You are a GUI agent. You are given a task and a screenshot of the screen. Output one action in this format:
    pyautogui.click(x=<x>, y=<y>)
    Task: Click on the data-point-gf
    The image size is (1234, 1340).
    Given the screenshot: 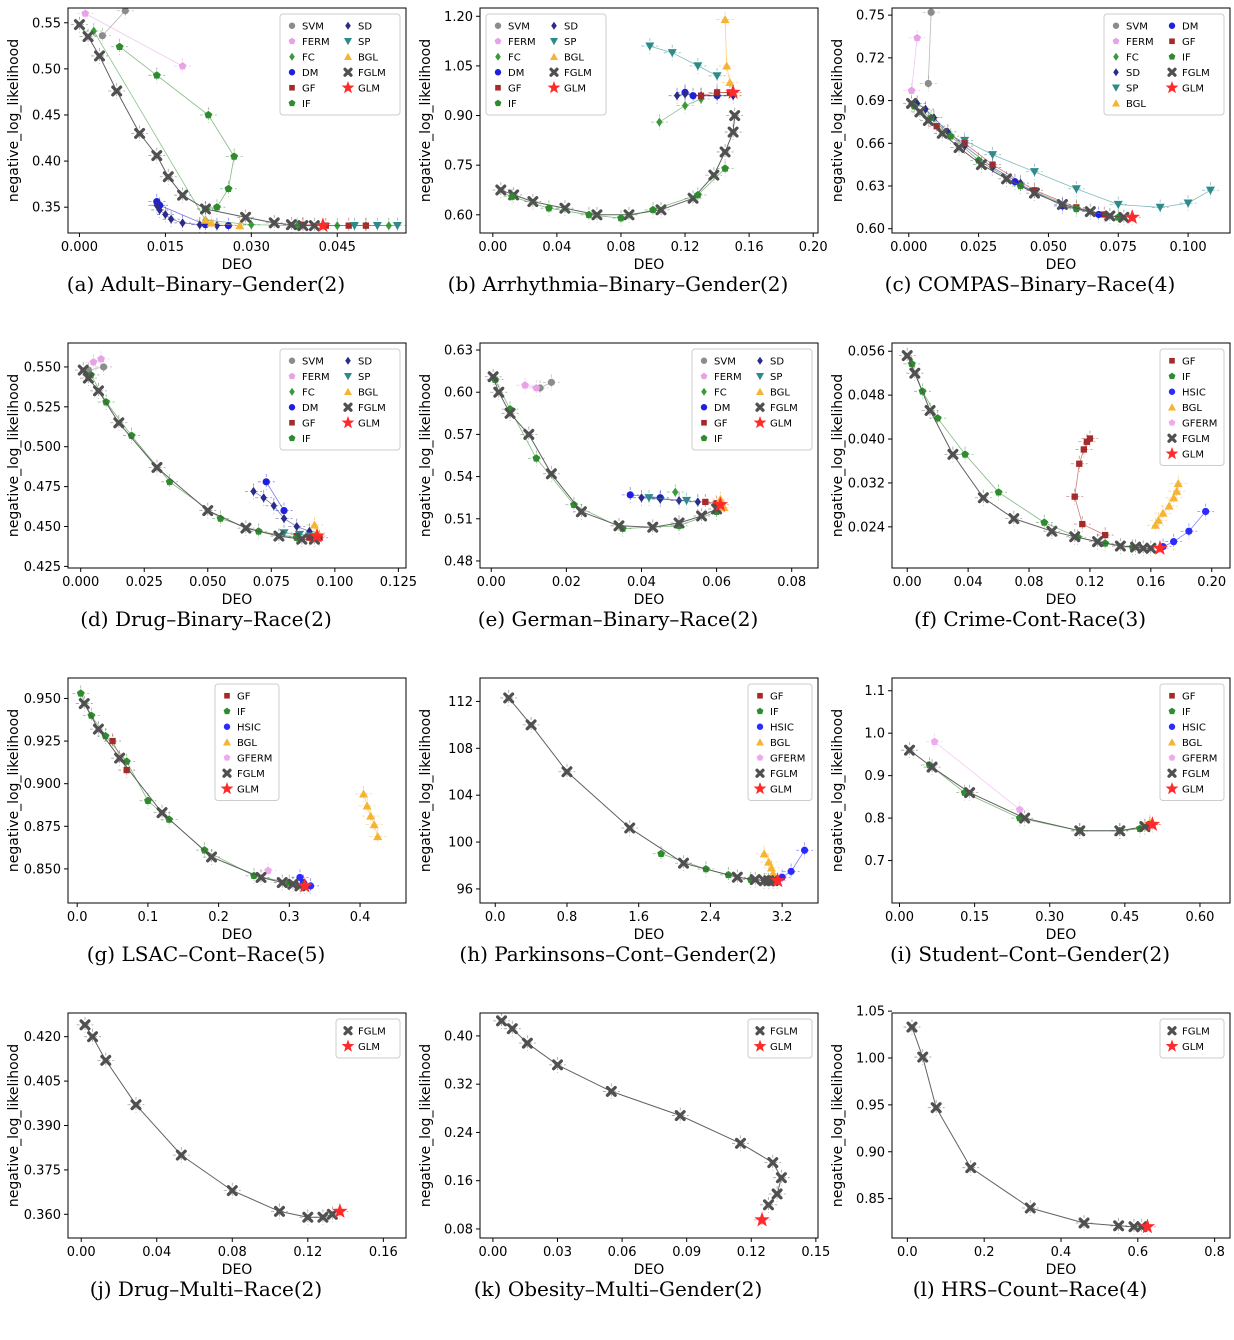 What is the action you would take?
    pyautogui.click(x=964, y=143)
    